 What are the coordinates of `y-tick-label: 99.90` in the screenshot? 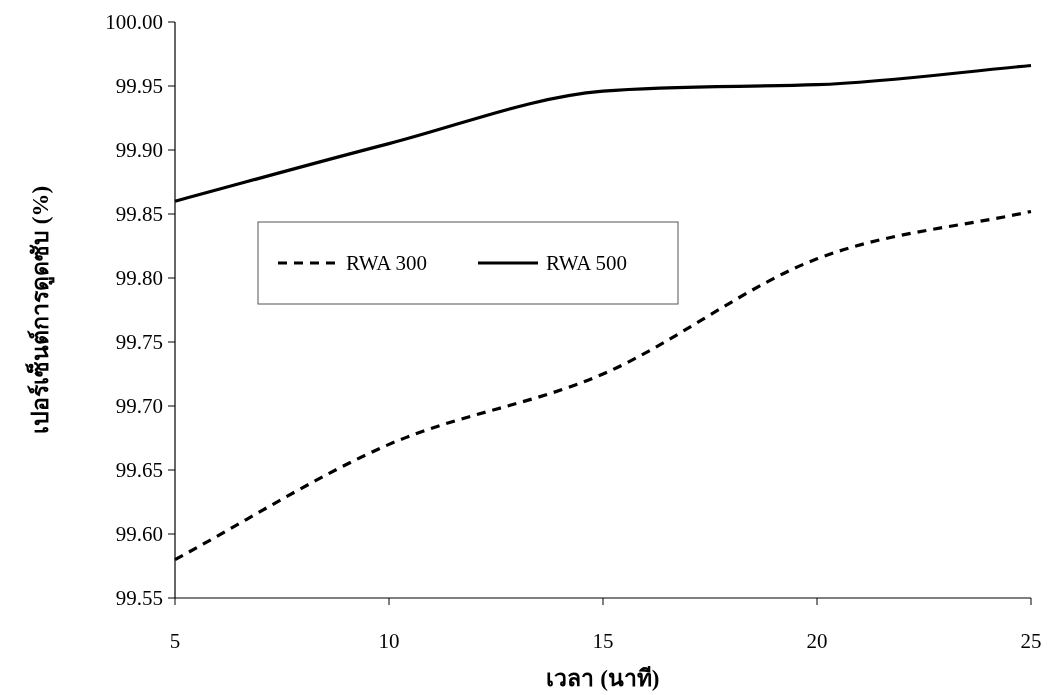 It's located at (139, 150).